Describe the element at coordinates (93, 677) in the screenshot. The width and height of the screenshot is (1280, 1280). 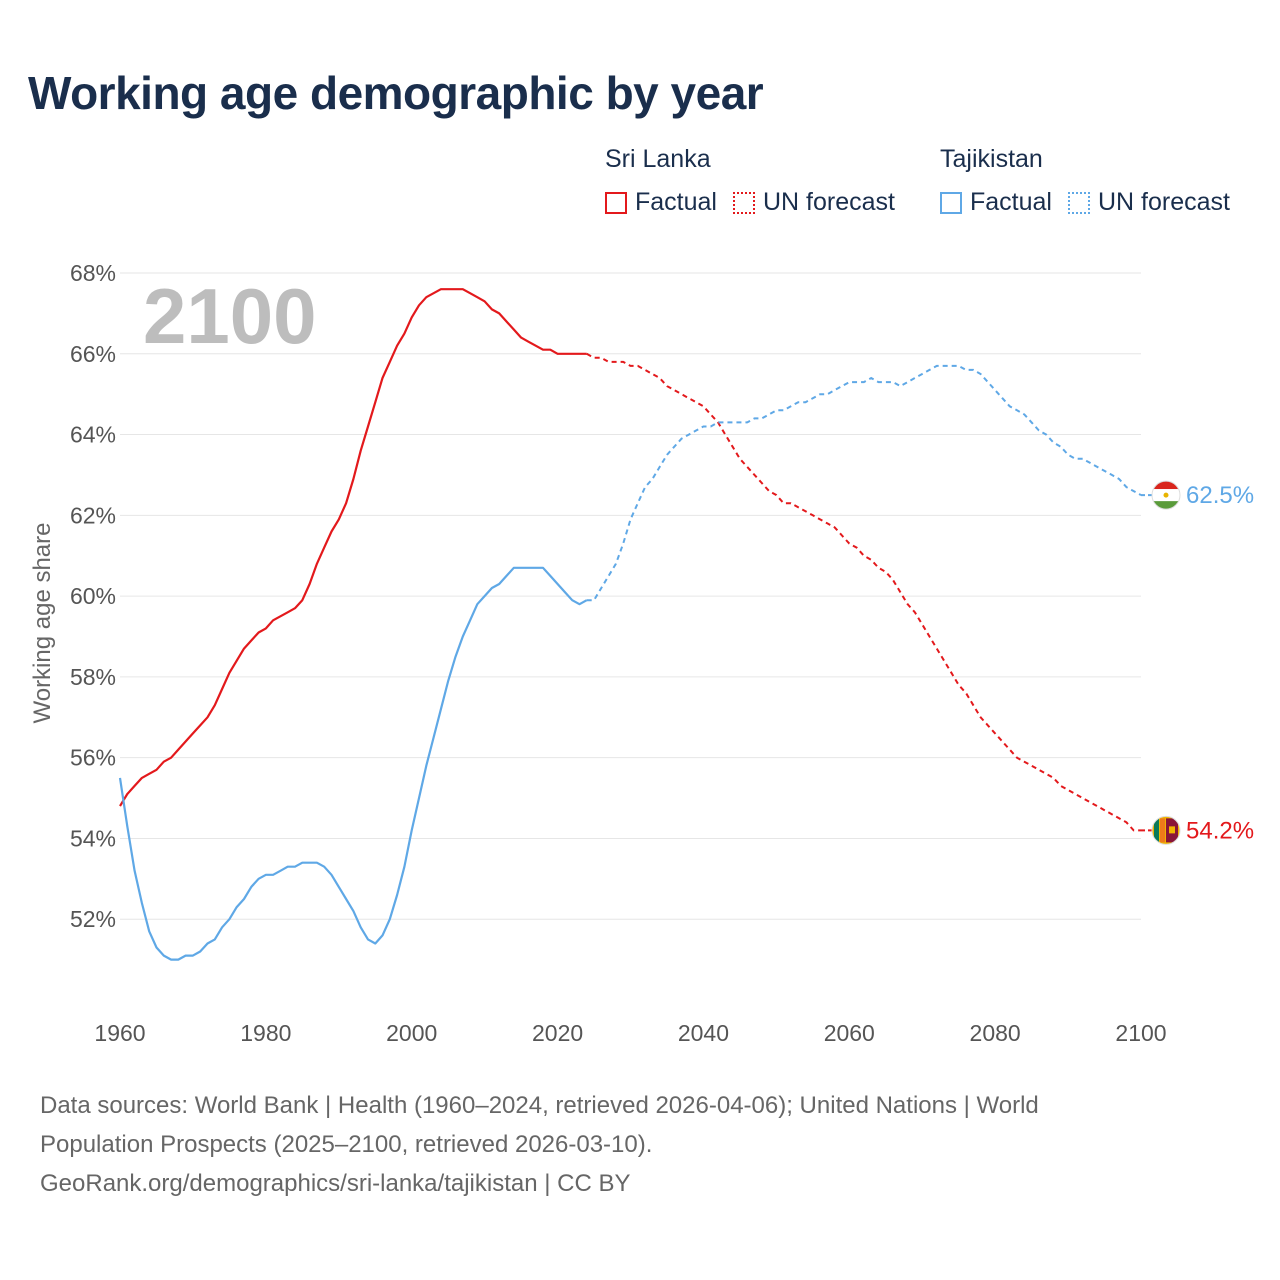
I see `y-tick-label: 58%` at that location.